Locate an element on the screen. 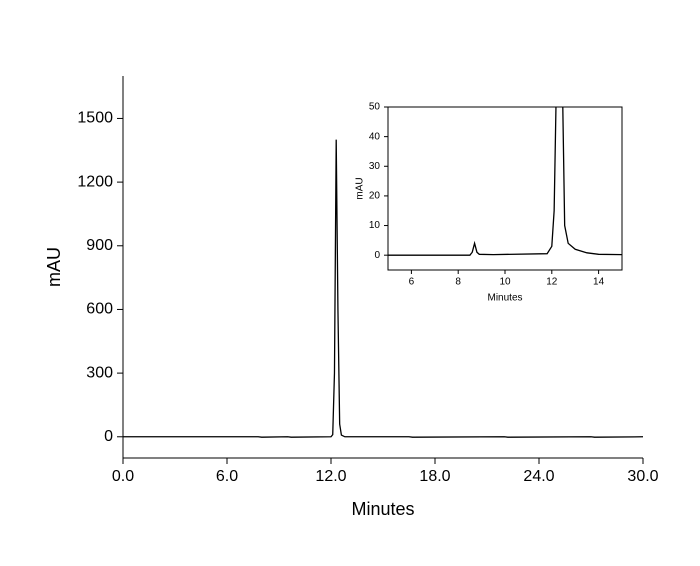 The width and height of the screenshot is (700, 566). y-tick-label: 40 is located at coordinates (375, 136).